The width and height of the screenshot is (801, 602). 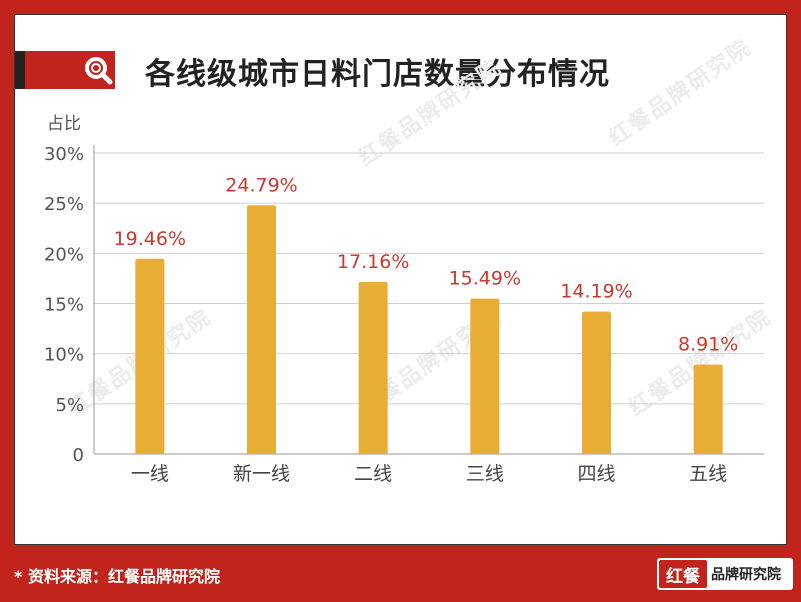 What do you see at coordinates (373, 474) in the screenshot?
I see `x-tick-label: 二线` at bounding box center [373, 474].